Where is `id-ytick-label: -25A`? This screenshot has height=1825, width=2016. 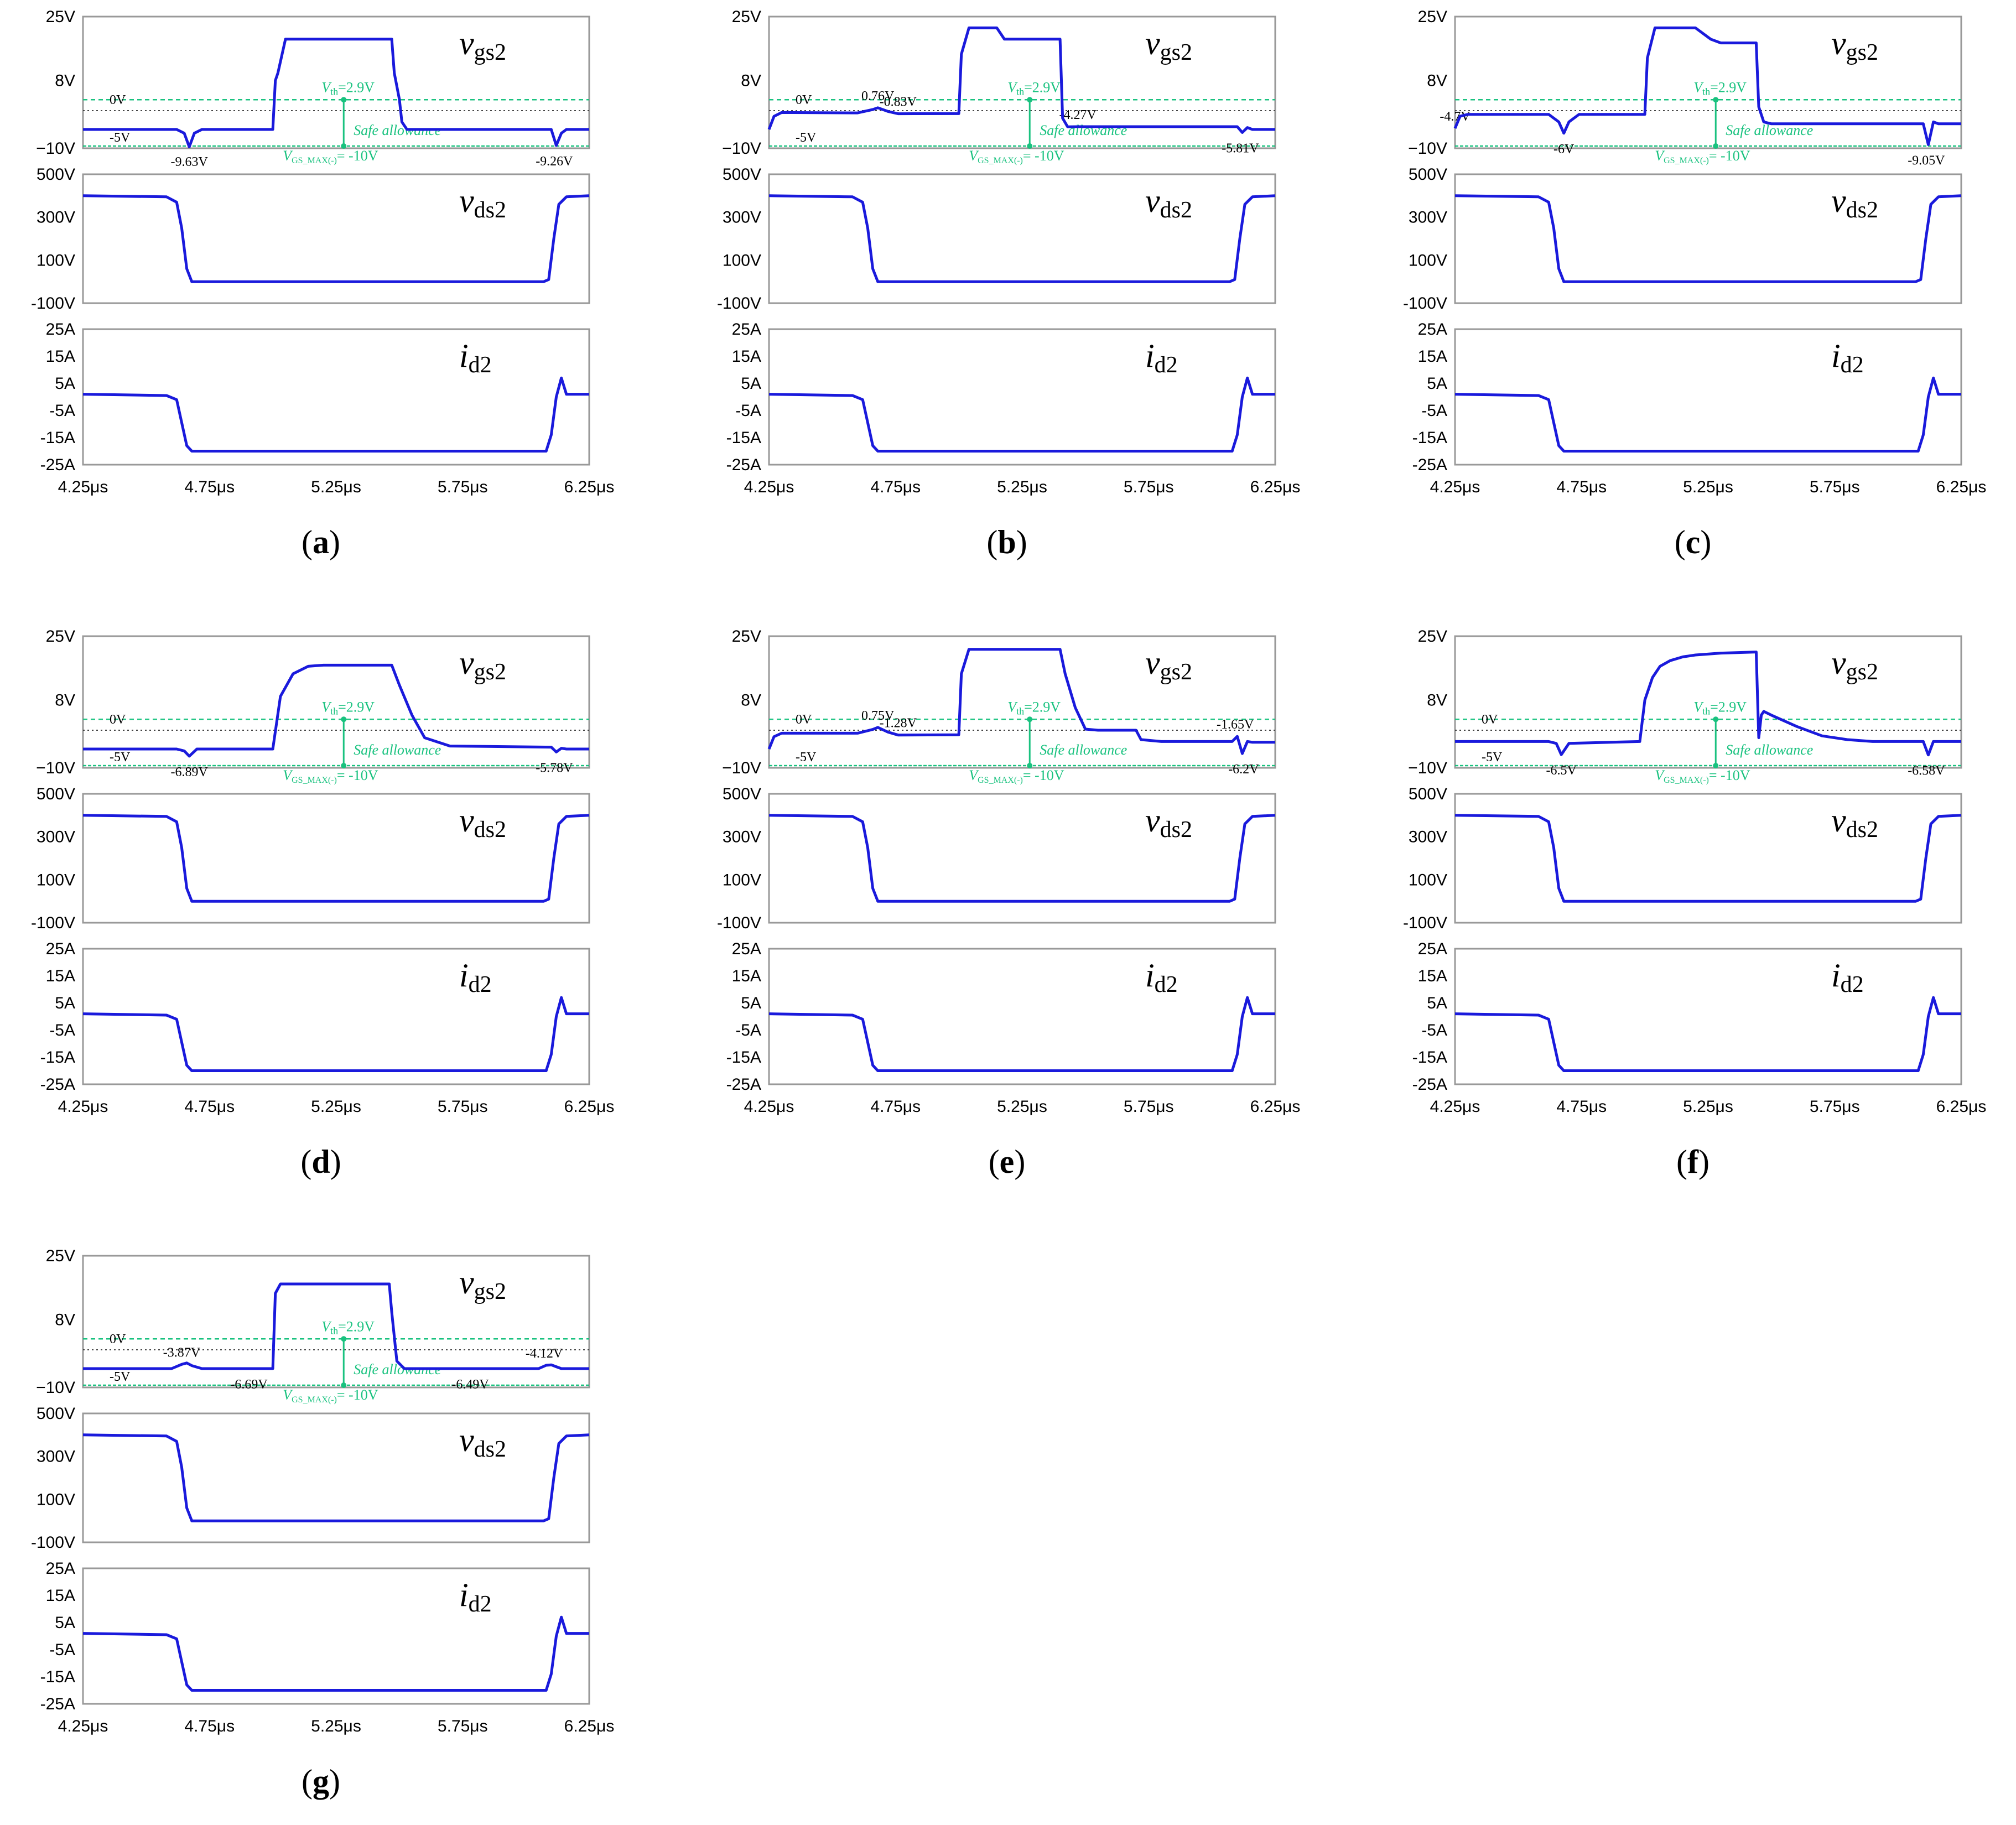
id-ytick-label: -25A is located at coordinates (58, 465).